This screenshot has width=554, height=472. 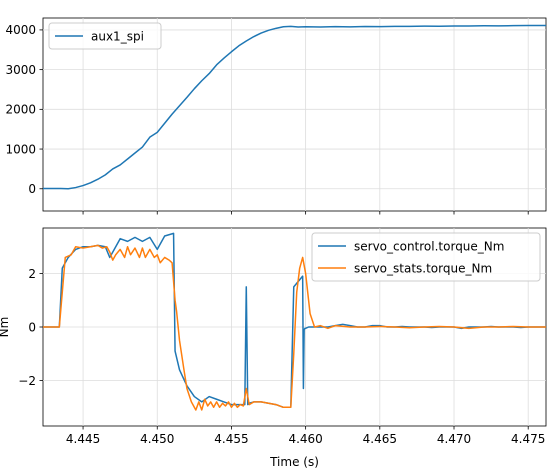 What do you see at coordinates (20, 70) in the screenshot?
I see `y-tick-label: 3000` at bounding box center [20, 70].